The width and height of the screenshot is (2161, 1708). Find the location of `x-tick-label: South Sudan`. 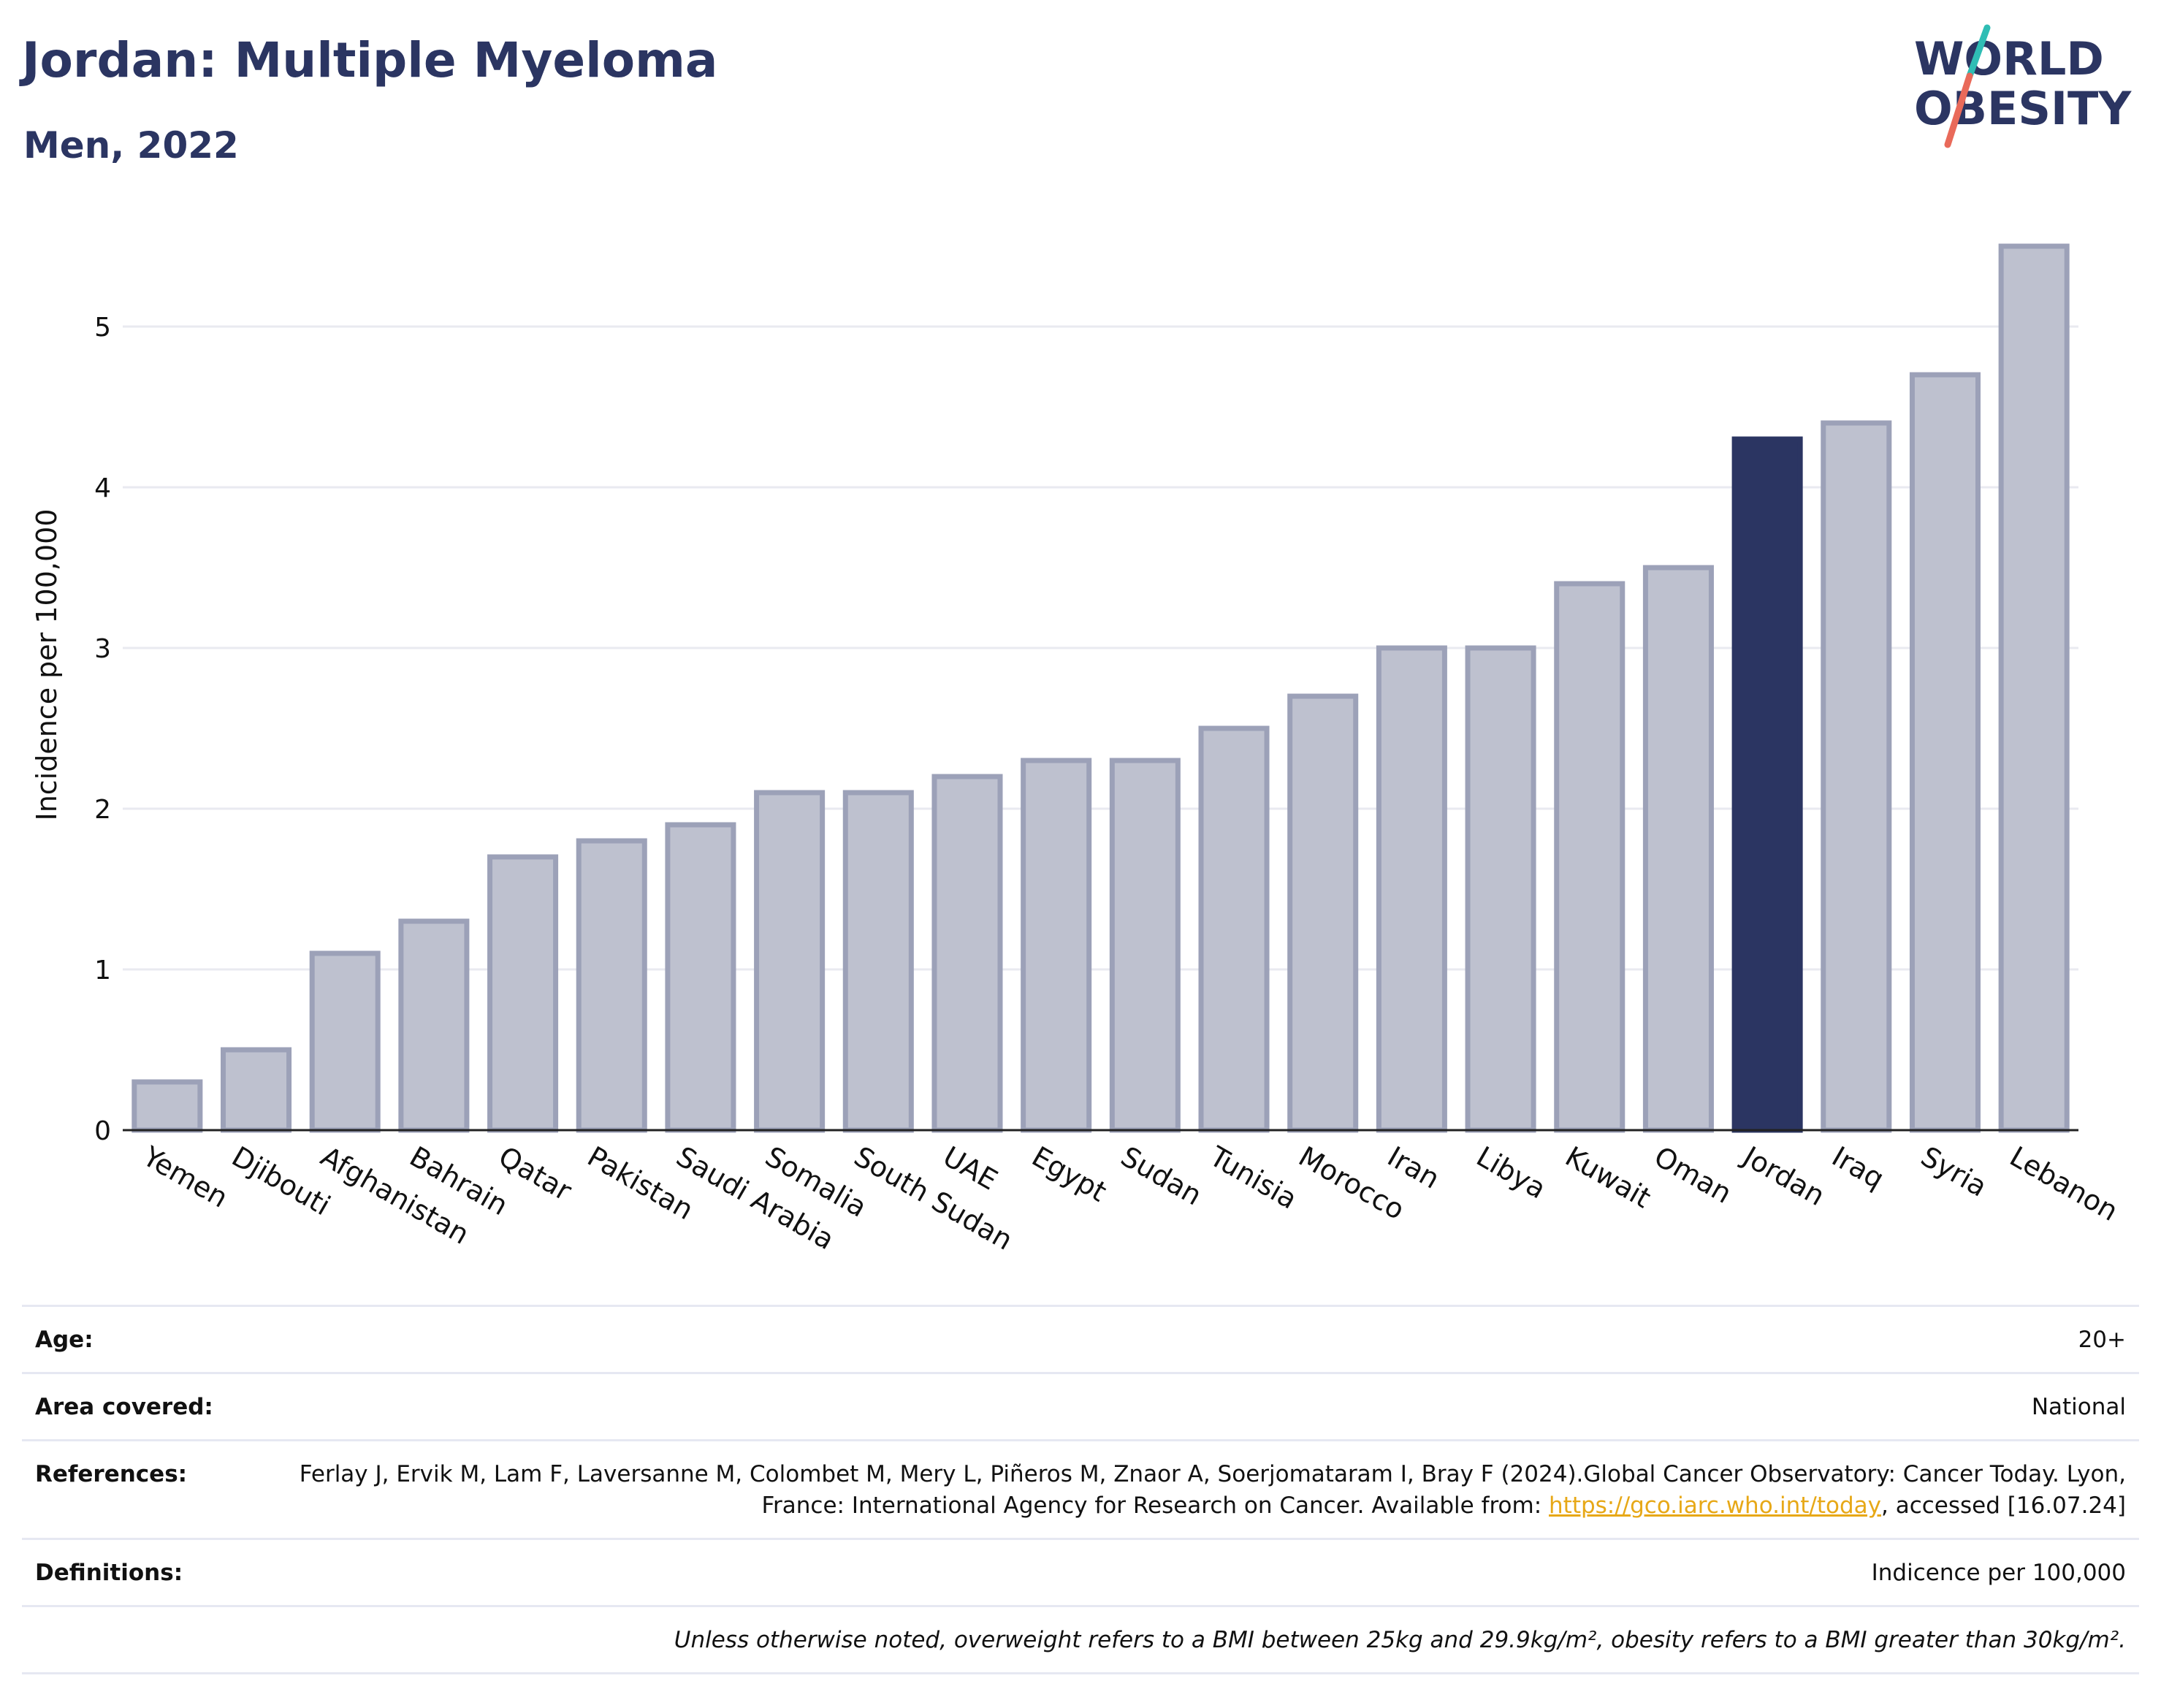

x-tick-label: South Sudan is located at coordinates (934, 1198).